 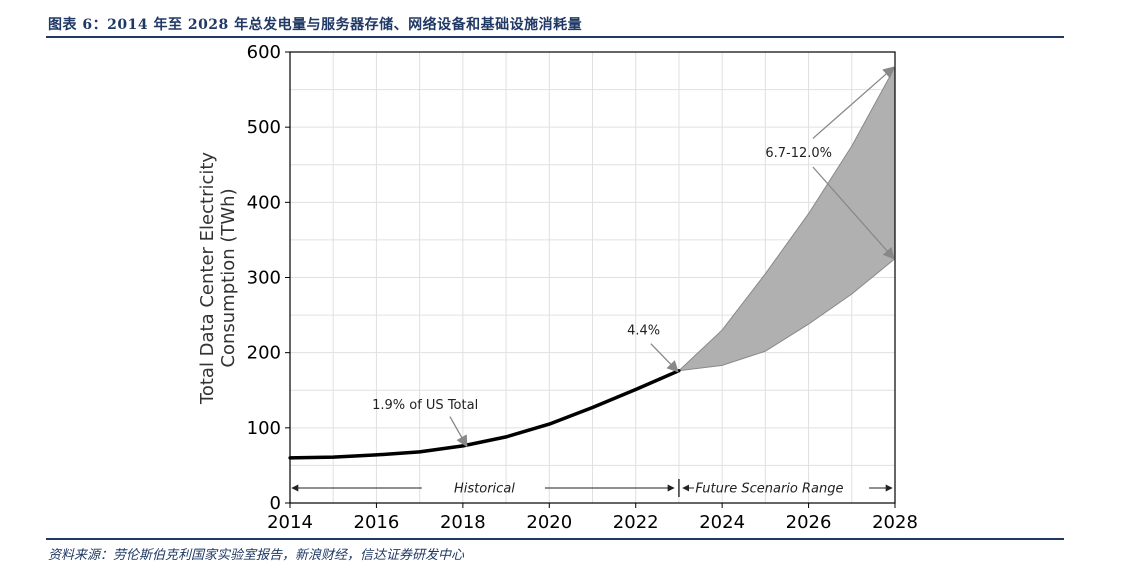 What do you see at coordinates (664, 358) in the screenshot?
I see `annotation-2023-share-arrow` at bounding box center [664, 358].